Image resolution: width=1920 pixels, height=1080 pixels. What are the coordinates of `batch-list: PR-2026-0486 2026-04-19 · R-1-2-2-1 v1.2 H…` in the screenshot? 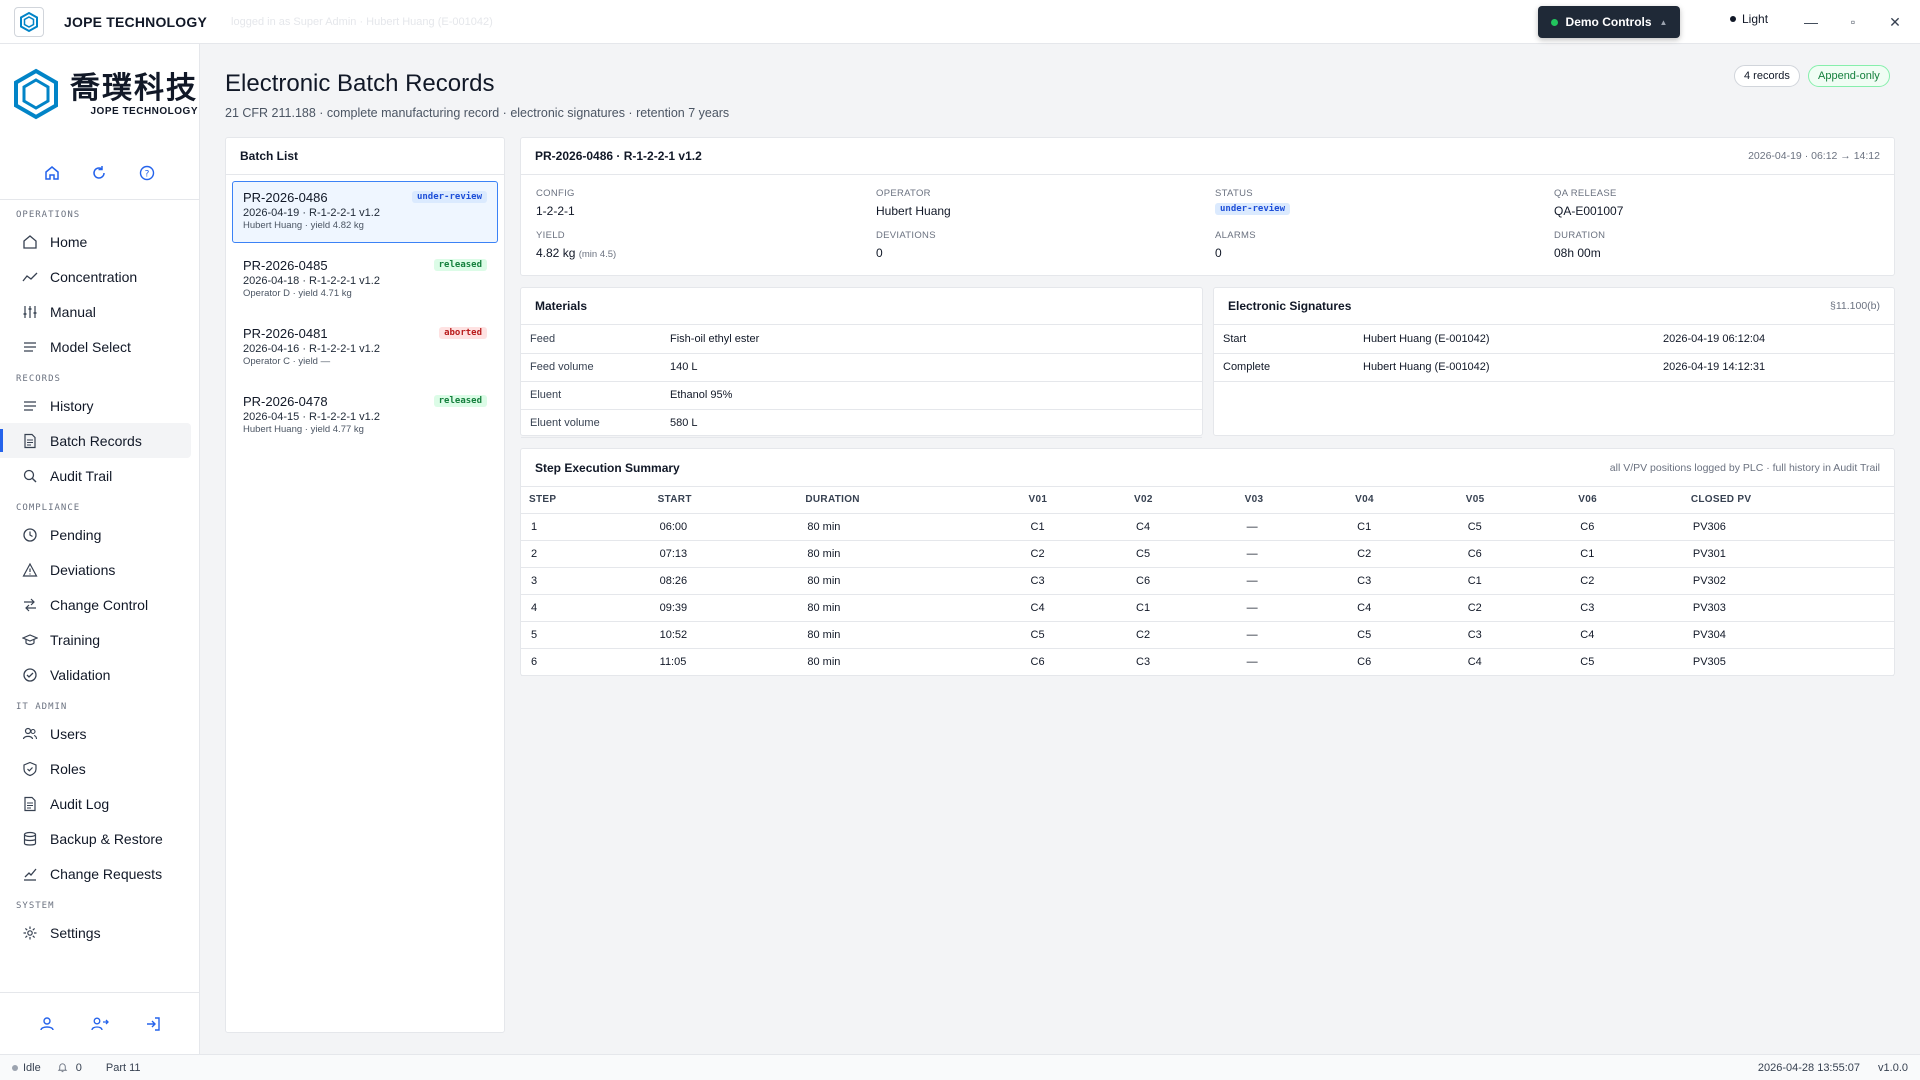 It's located at (365, 314).